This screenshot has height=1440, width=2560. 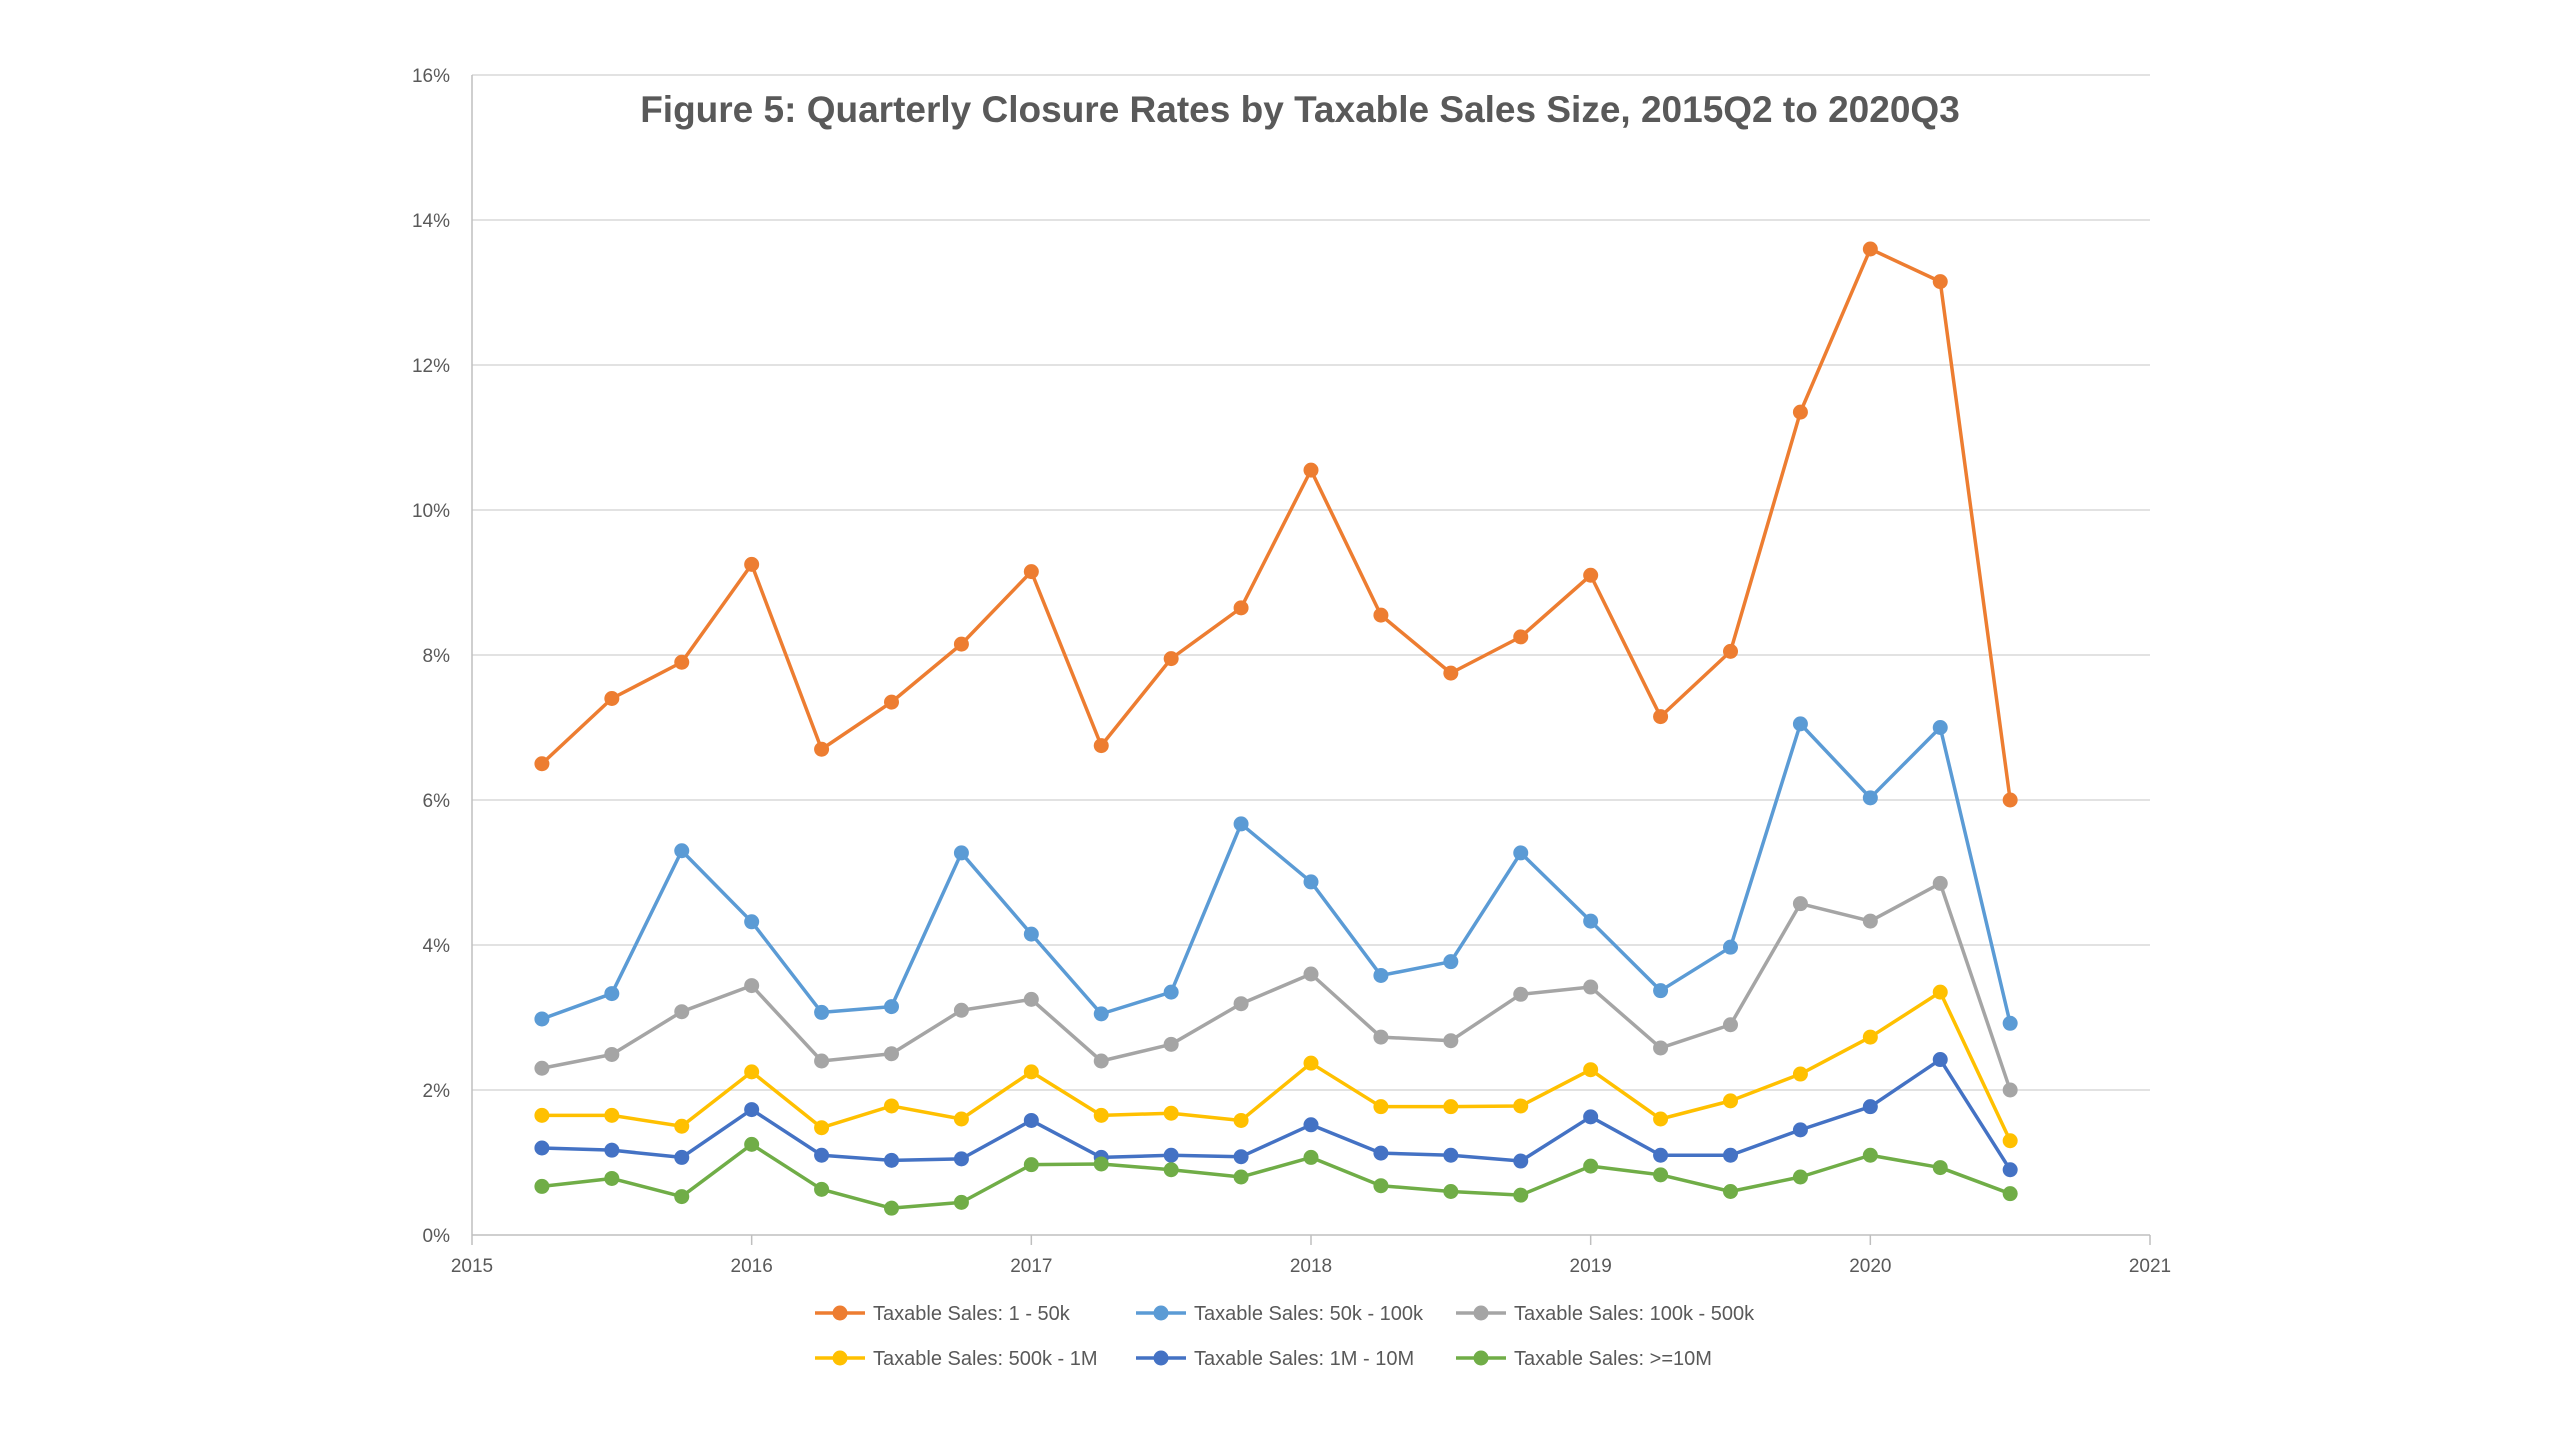 I want to click on x-tick-label: 2021, so click(x=2150, y=1266).